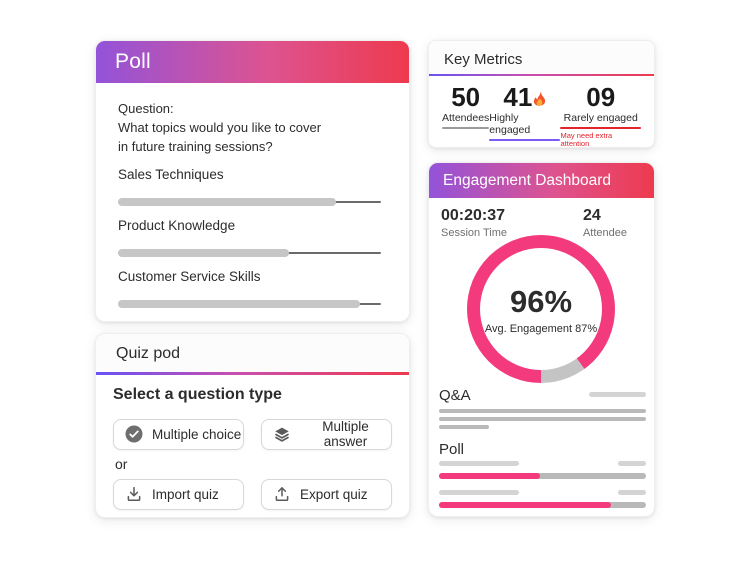  What do you see at coordinates (134, 494) in the screenshot?
I see `download-icon` at bounding box center [134, 494].